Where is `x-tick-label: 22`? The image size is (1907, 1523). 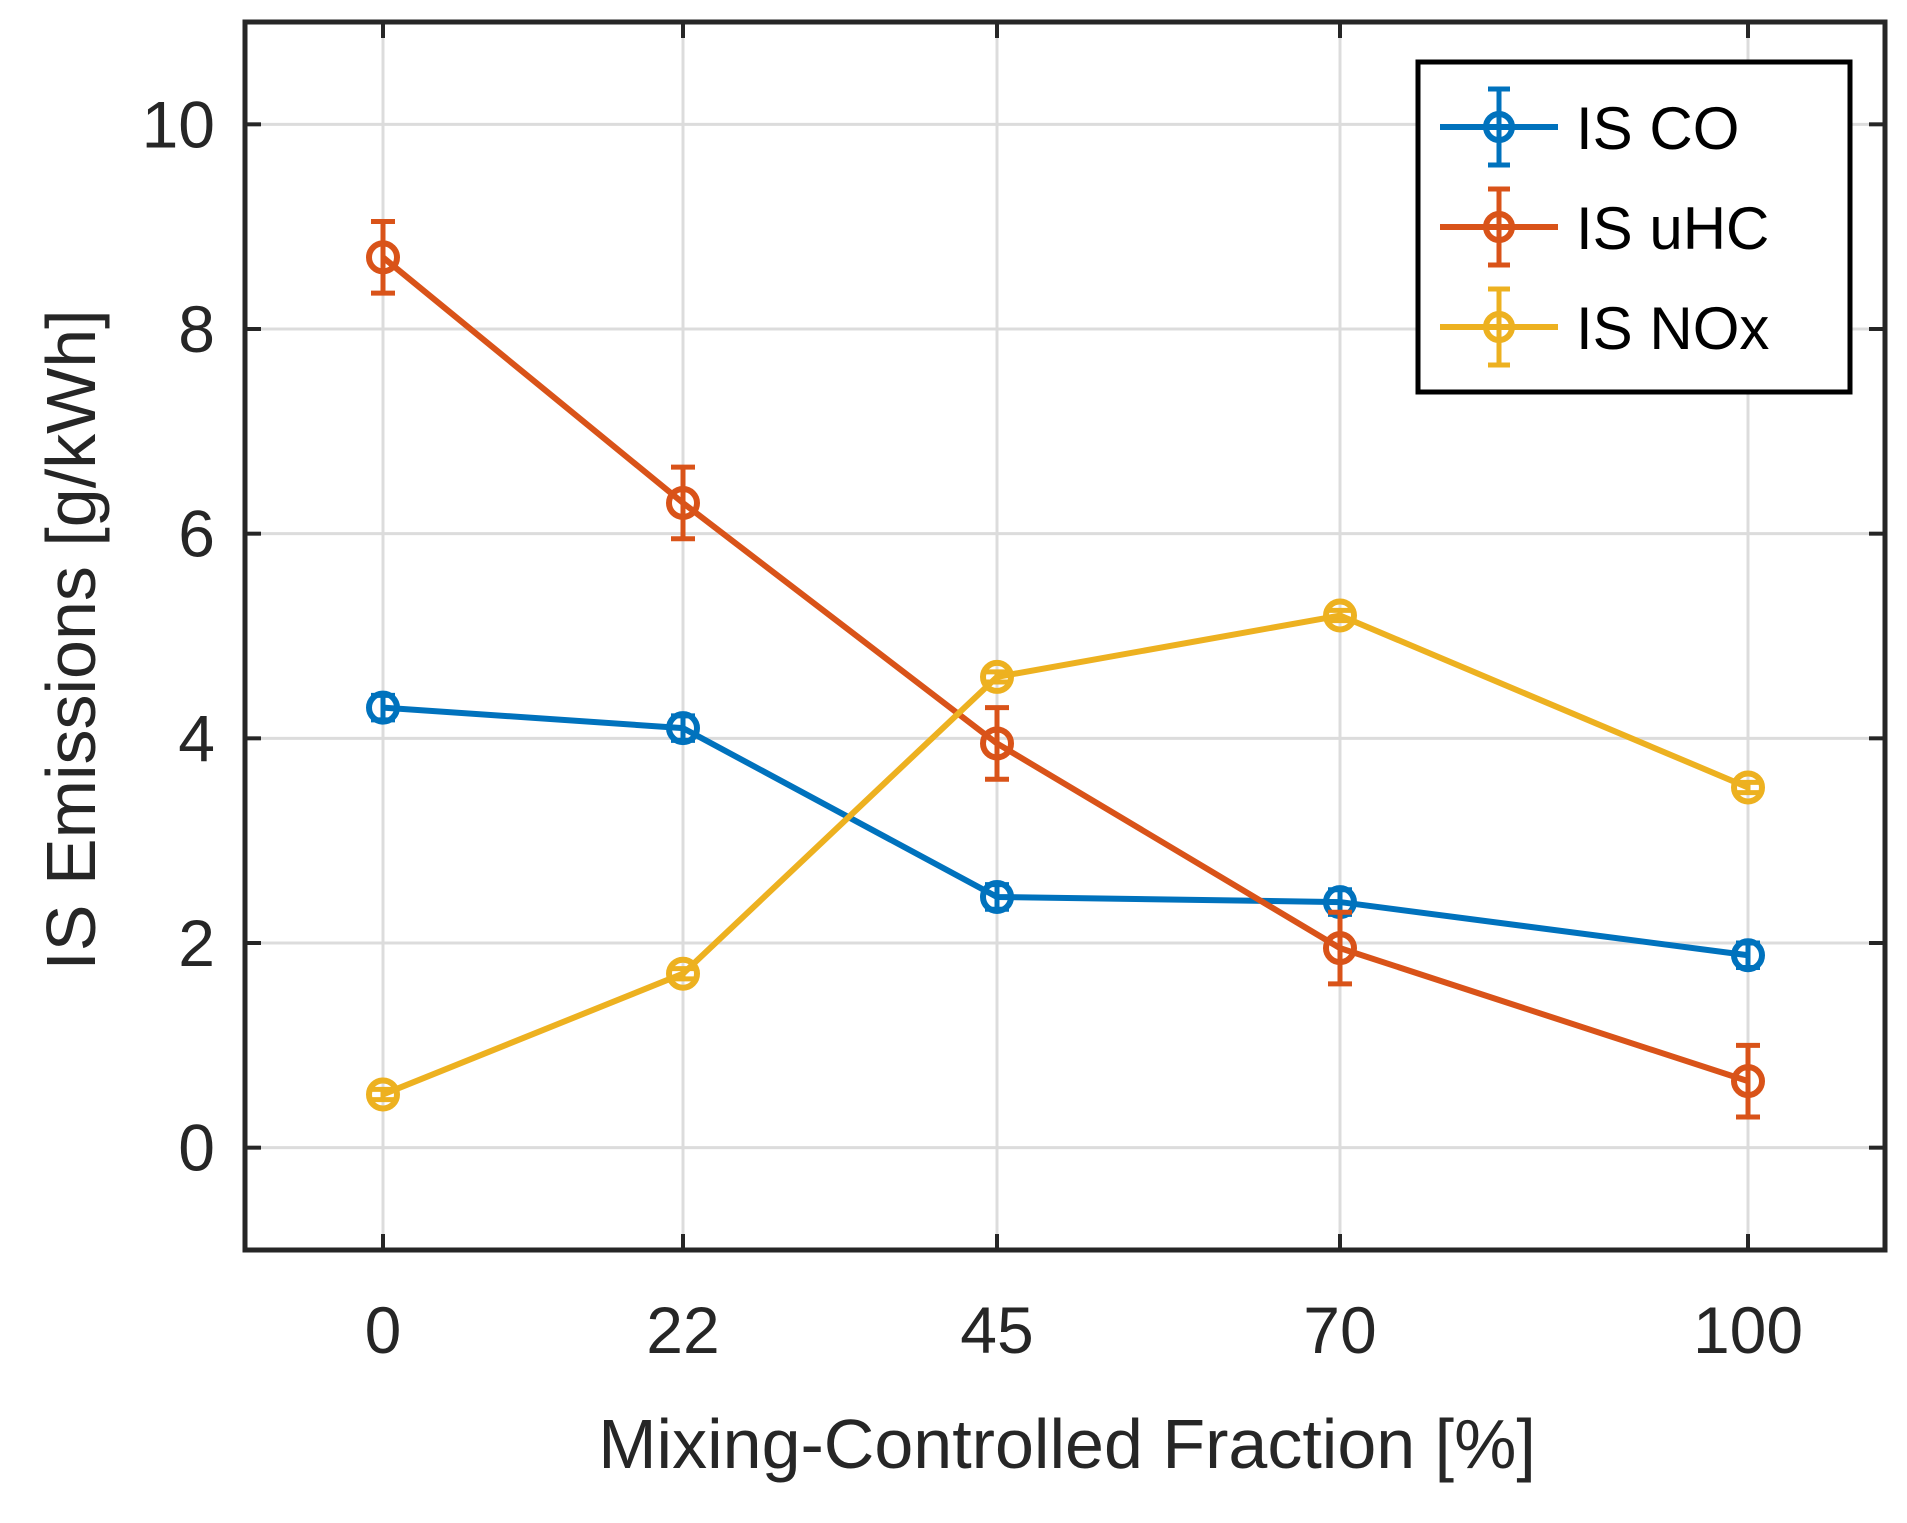
x-tick-label: 22 is located at coordinates (682, 1330).